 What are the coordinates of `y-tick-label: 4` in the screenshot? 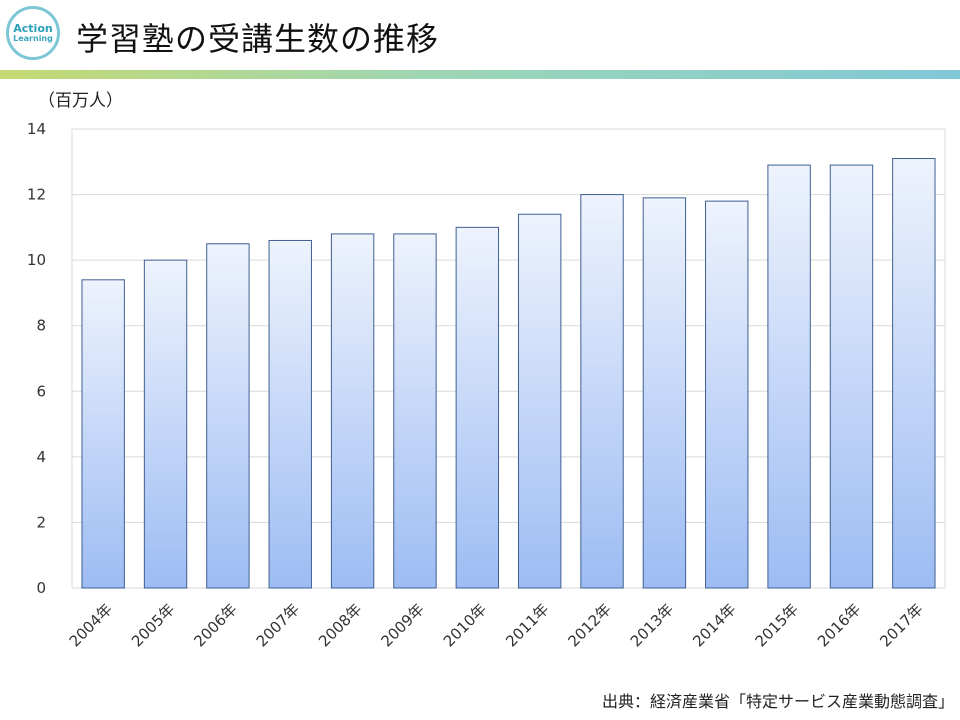 It's located at (41, 457).